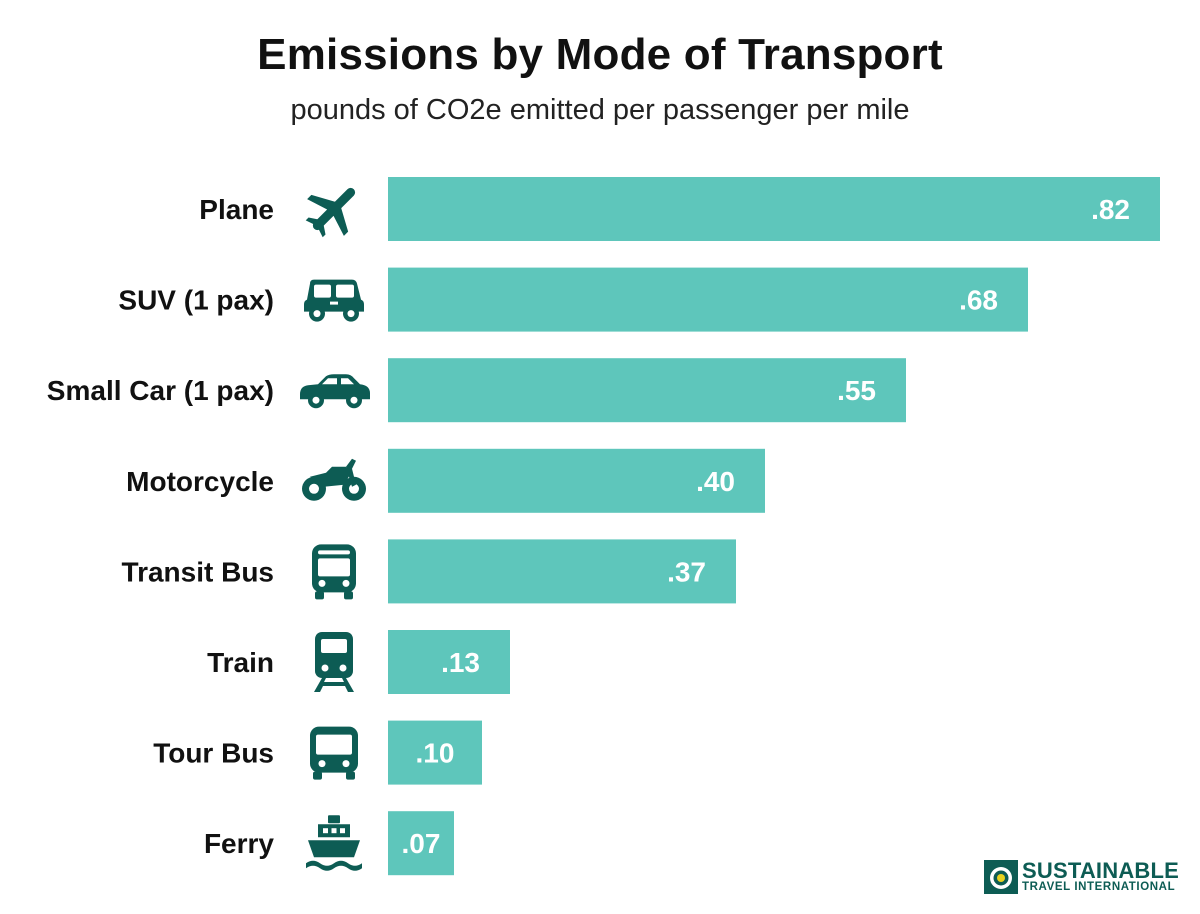  Describe the element at coordinates (460, 662) in the screenshot. I see `value-label: .13` at that location.